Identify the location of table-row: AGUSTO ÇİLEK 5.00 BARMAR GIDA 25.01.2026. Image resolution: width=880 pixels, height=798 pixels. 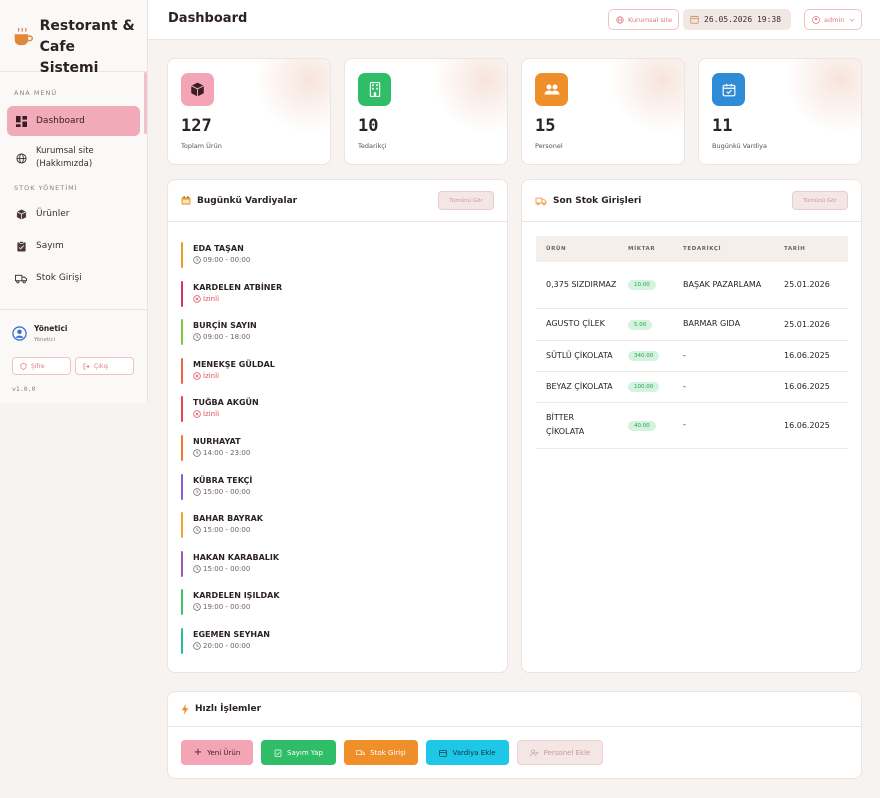
(692, 324).